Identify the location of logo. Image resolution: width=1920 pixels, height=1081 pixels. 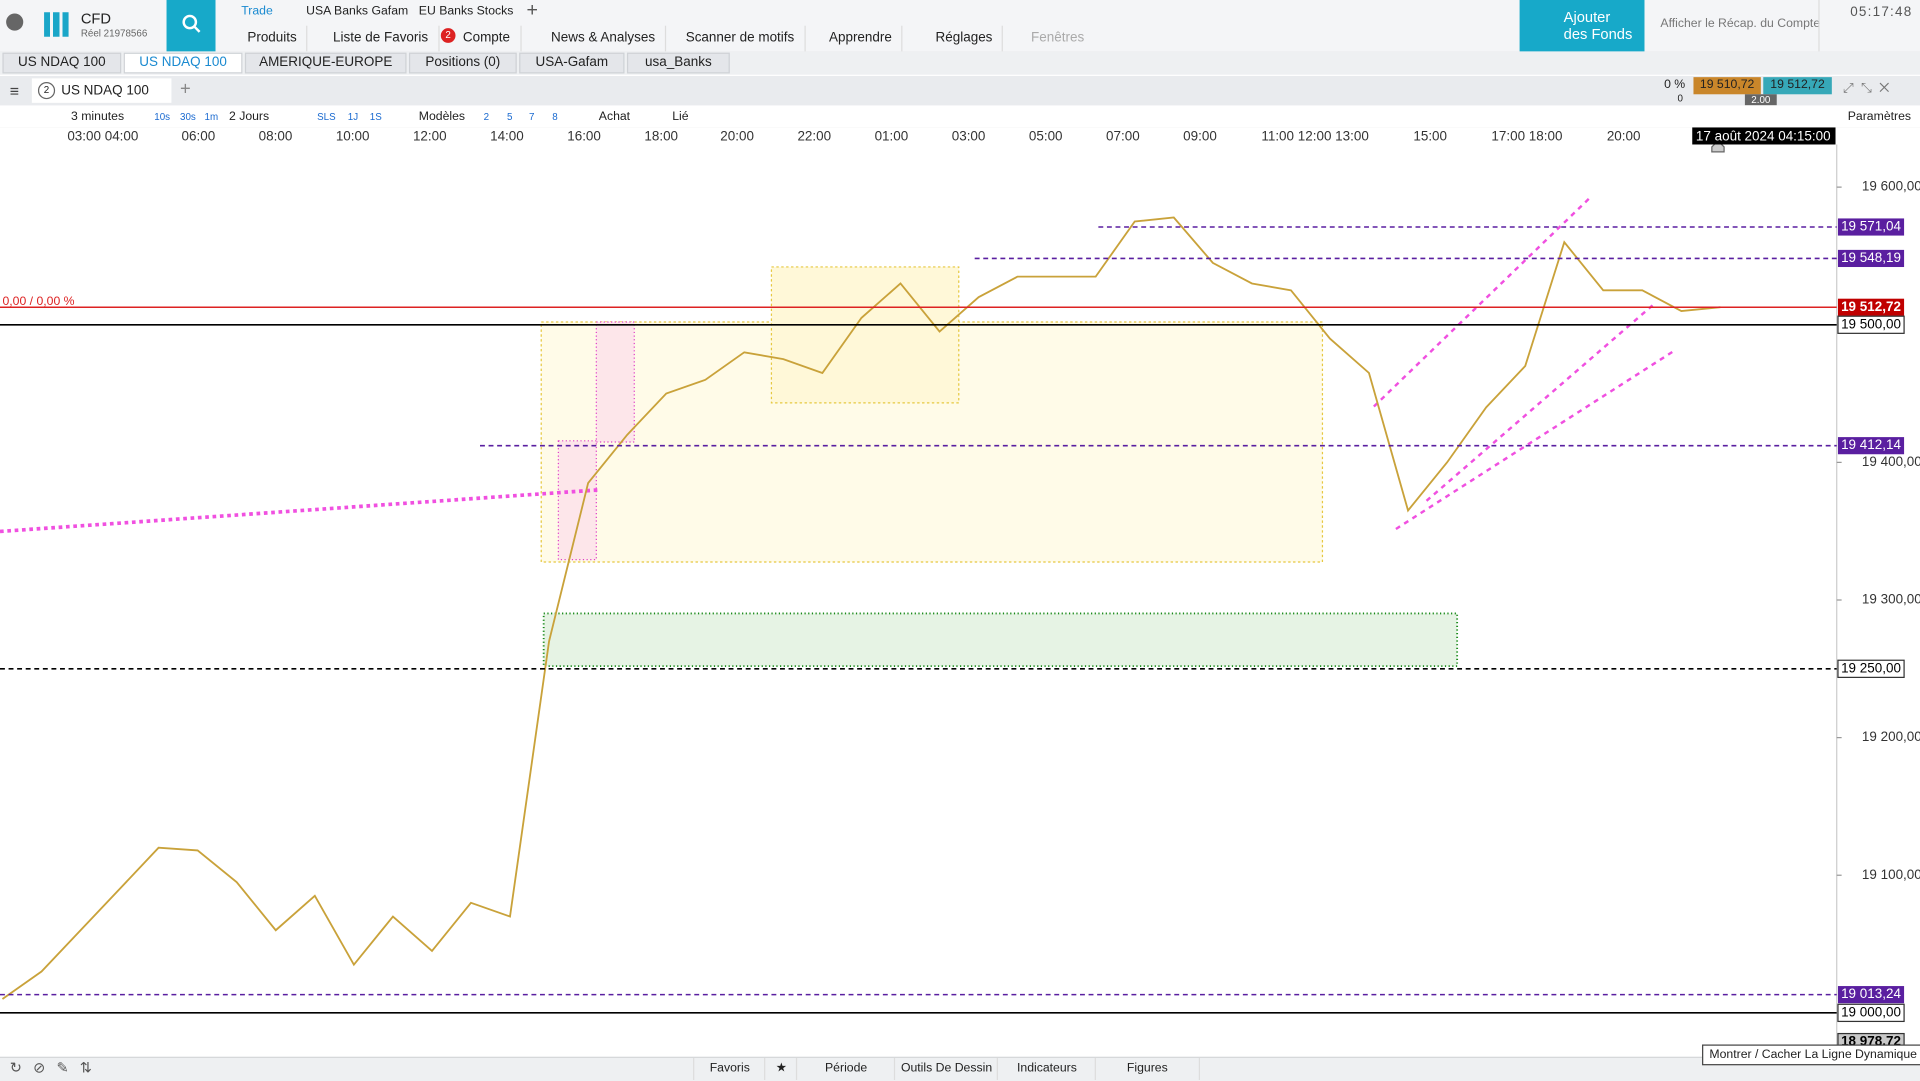
(56, 24).